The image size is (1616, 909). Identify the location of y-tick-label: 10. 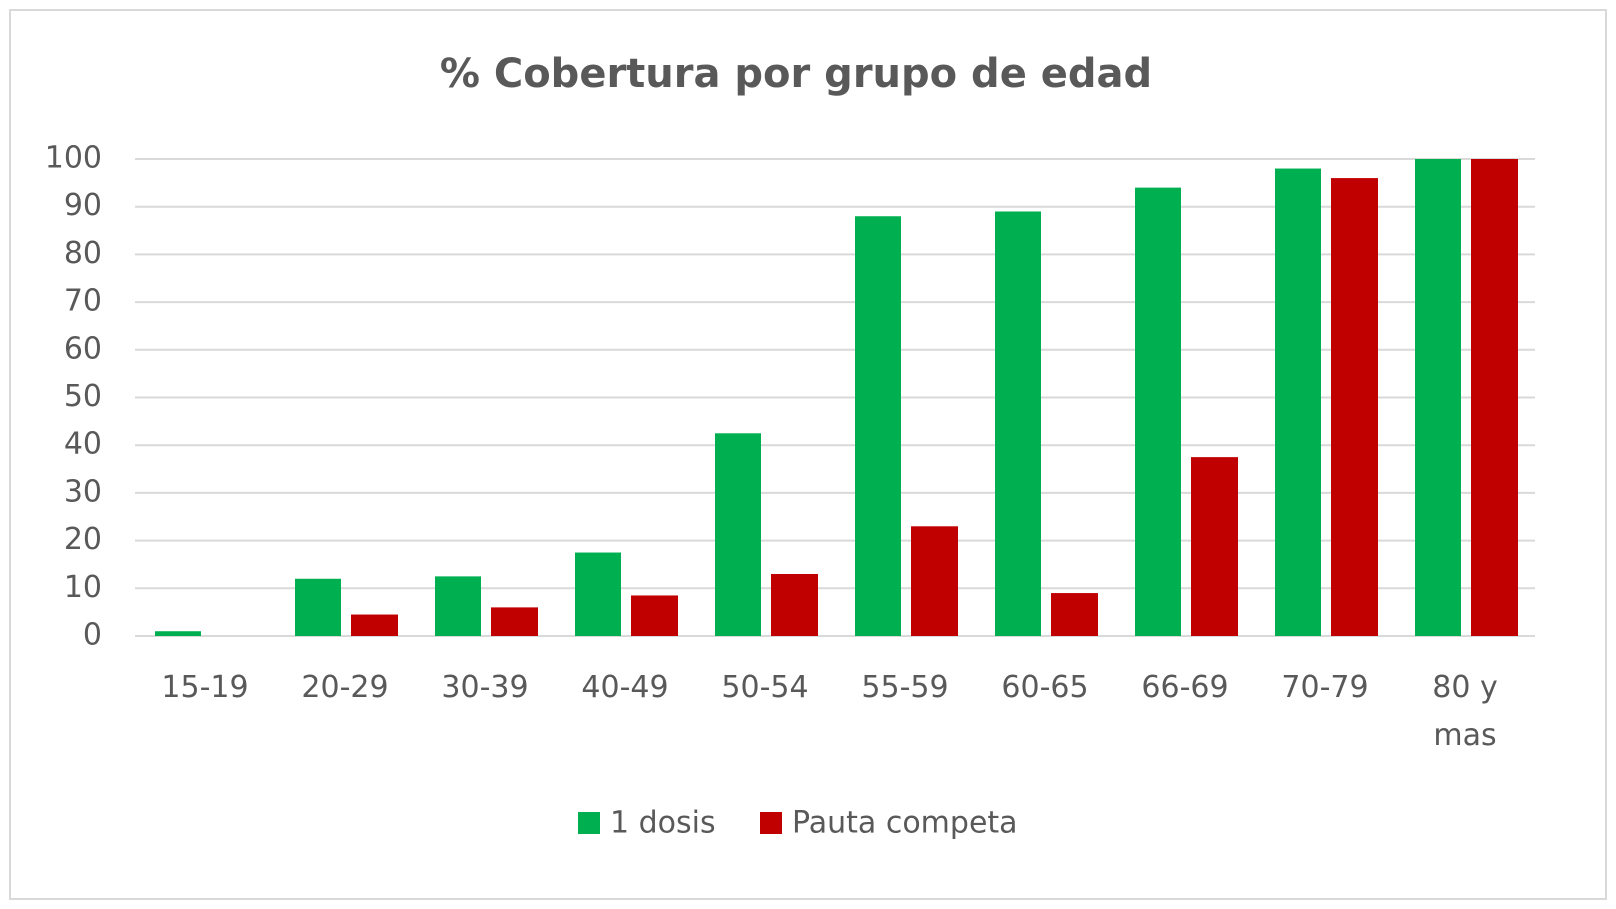
(83, 587).